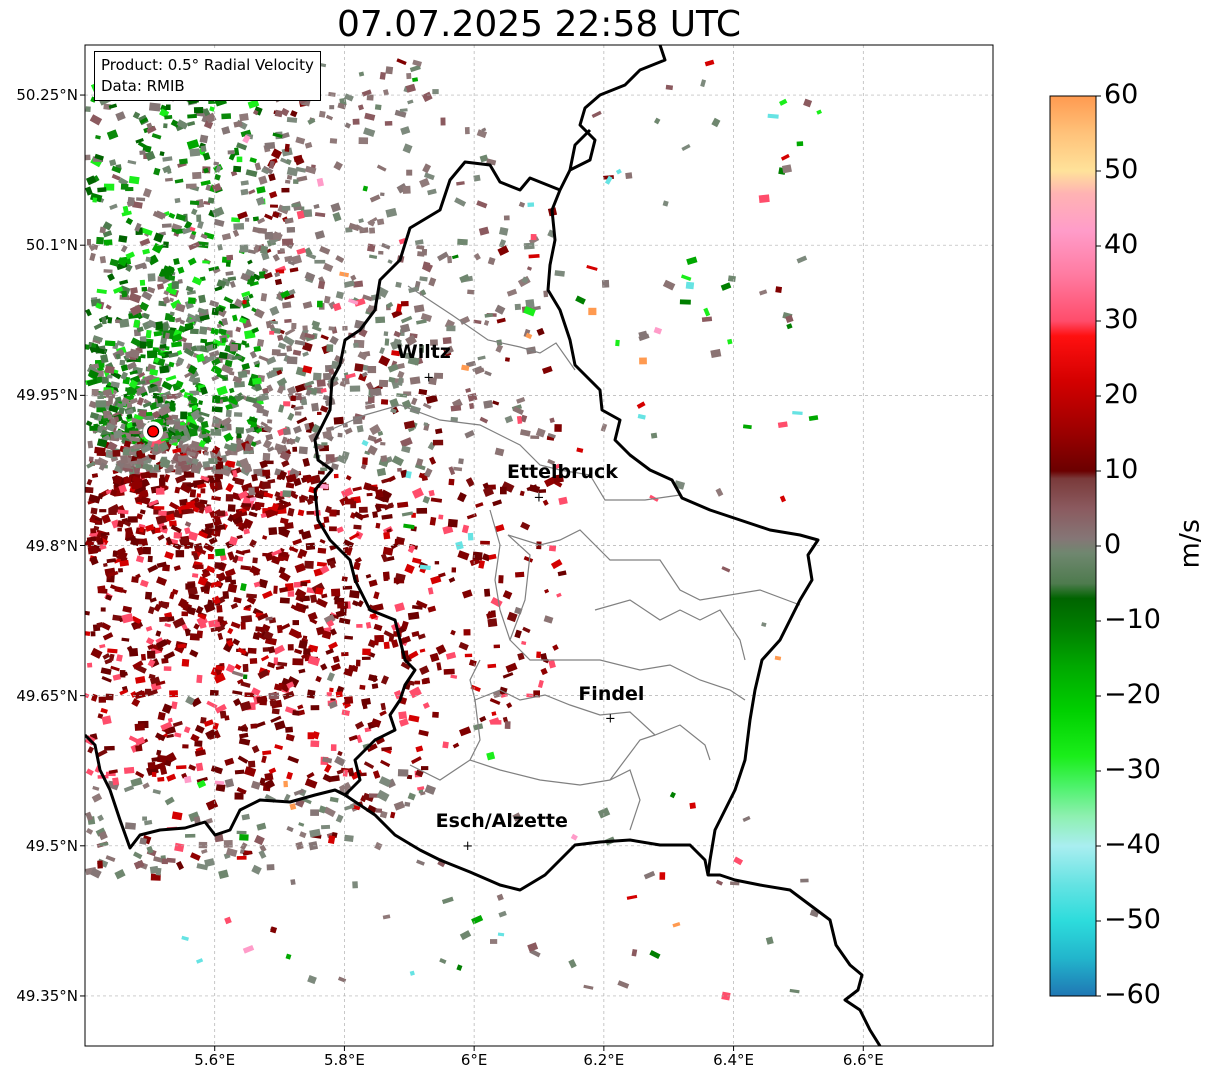 Image resolution: width=1207 pixels, height=1081 pixels. I want to click on x-tick-label: 5.8°E, so click(344, 1060).